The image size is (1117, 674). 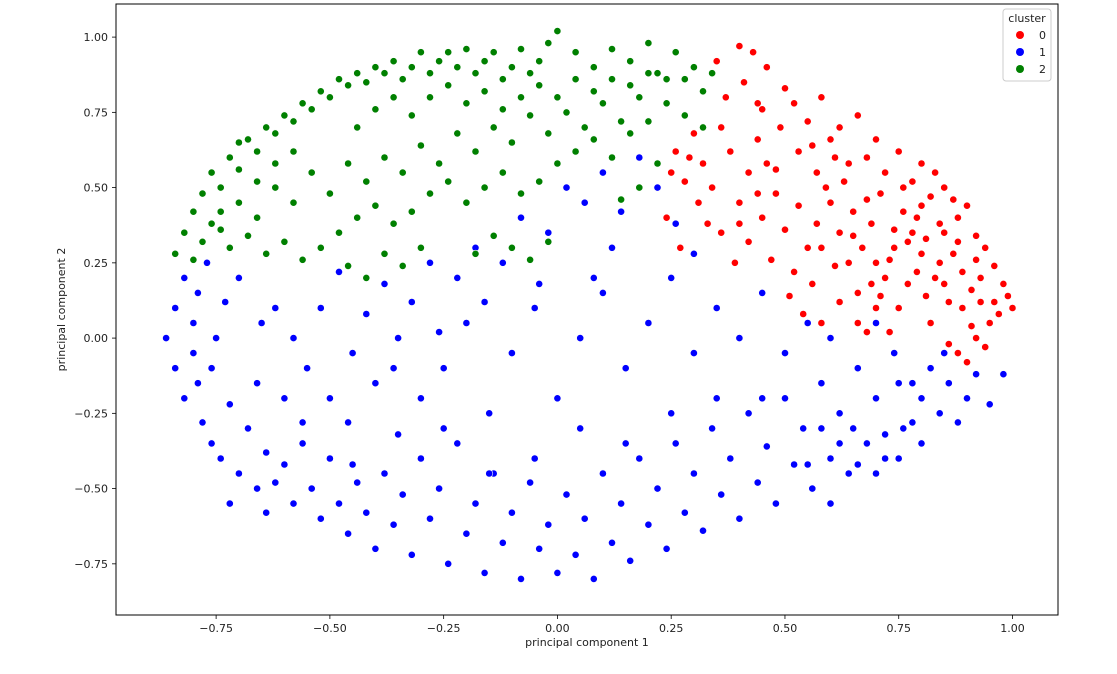 I want to click on x-axis-ticks: −0.75 −0.50 −0.25 0.00 0.25 0.50 0.75 1.00, so click(x=612, y=625).